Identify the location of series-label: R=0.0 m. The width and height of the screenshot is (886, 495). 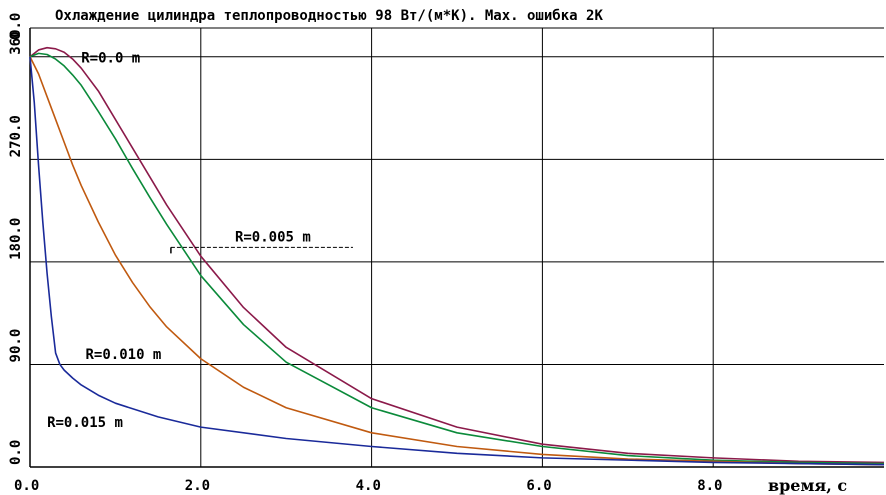
(110, 58).